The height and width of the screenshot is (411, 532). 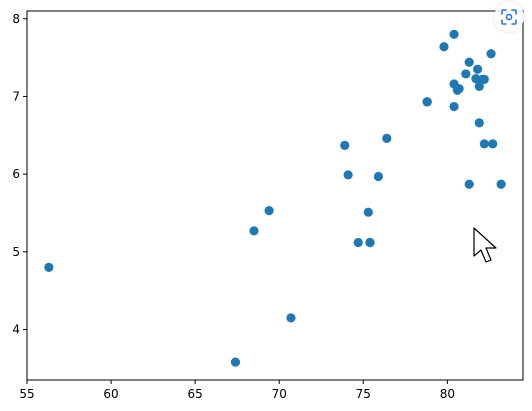 I want to click on x-tick-label: 75, so click(x=363, y=394).